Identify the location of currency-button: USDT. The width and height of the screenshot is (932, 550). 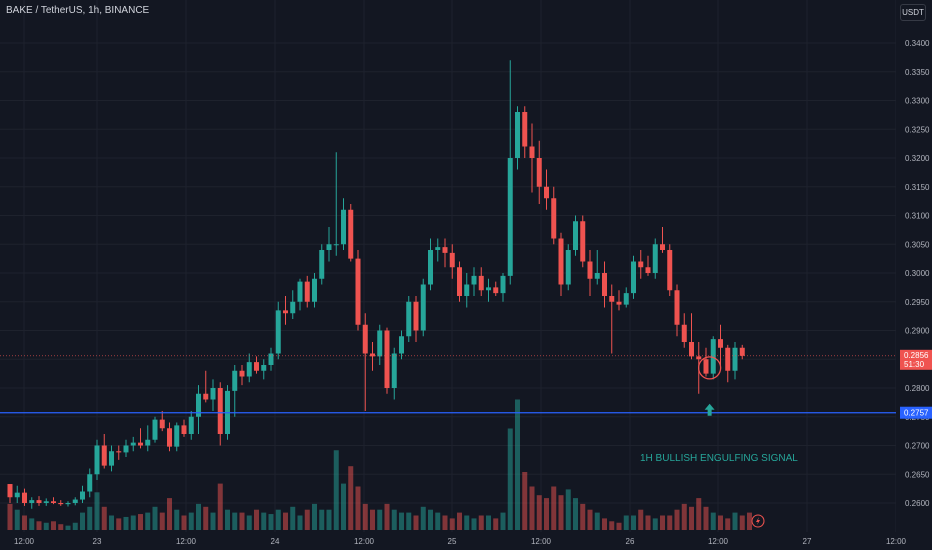
(913, 12).